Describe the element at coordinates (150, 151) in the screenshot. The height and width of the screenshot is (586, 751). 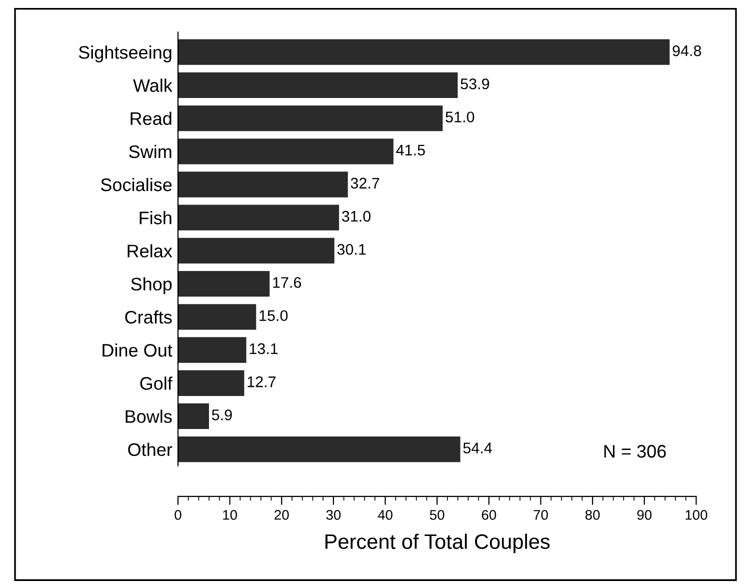
I see `y-tick-label: Swim` at that location.